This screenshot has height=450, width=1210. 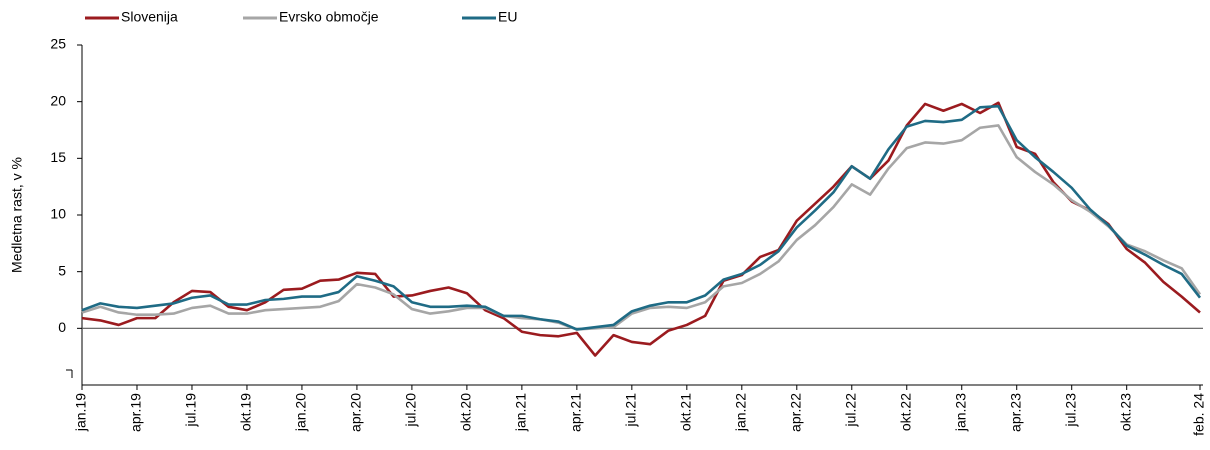 I want to click on x-tick-label: jul.22, so click(x=850, y=410).